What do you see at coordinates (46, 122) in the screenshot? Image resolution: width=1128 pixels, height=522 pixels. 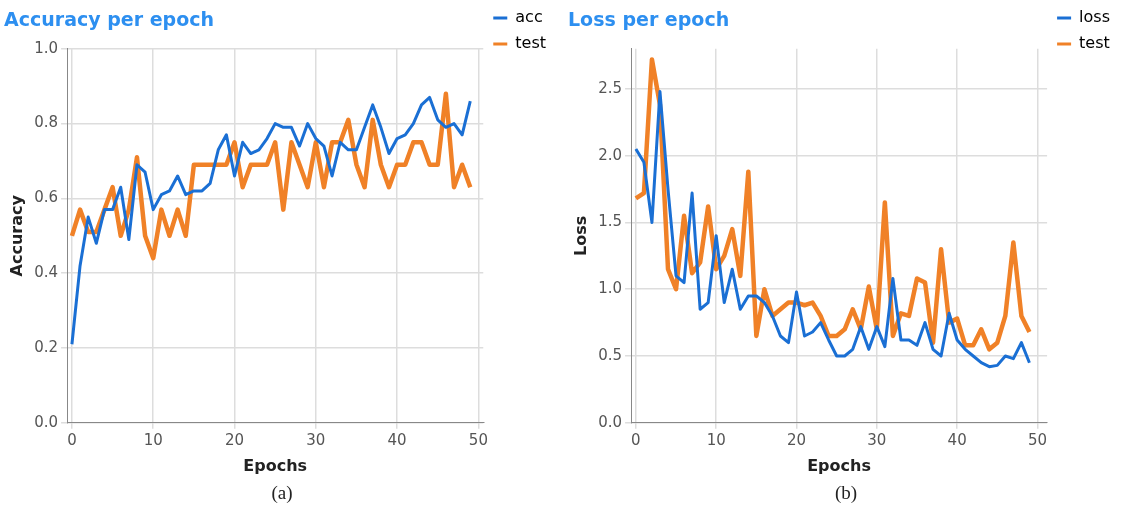 I see `y-tick-label: 0.8` at bounding box center [46, 122].